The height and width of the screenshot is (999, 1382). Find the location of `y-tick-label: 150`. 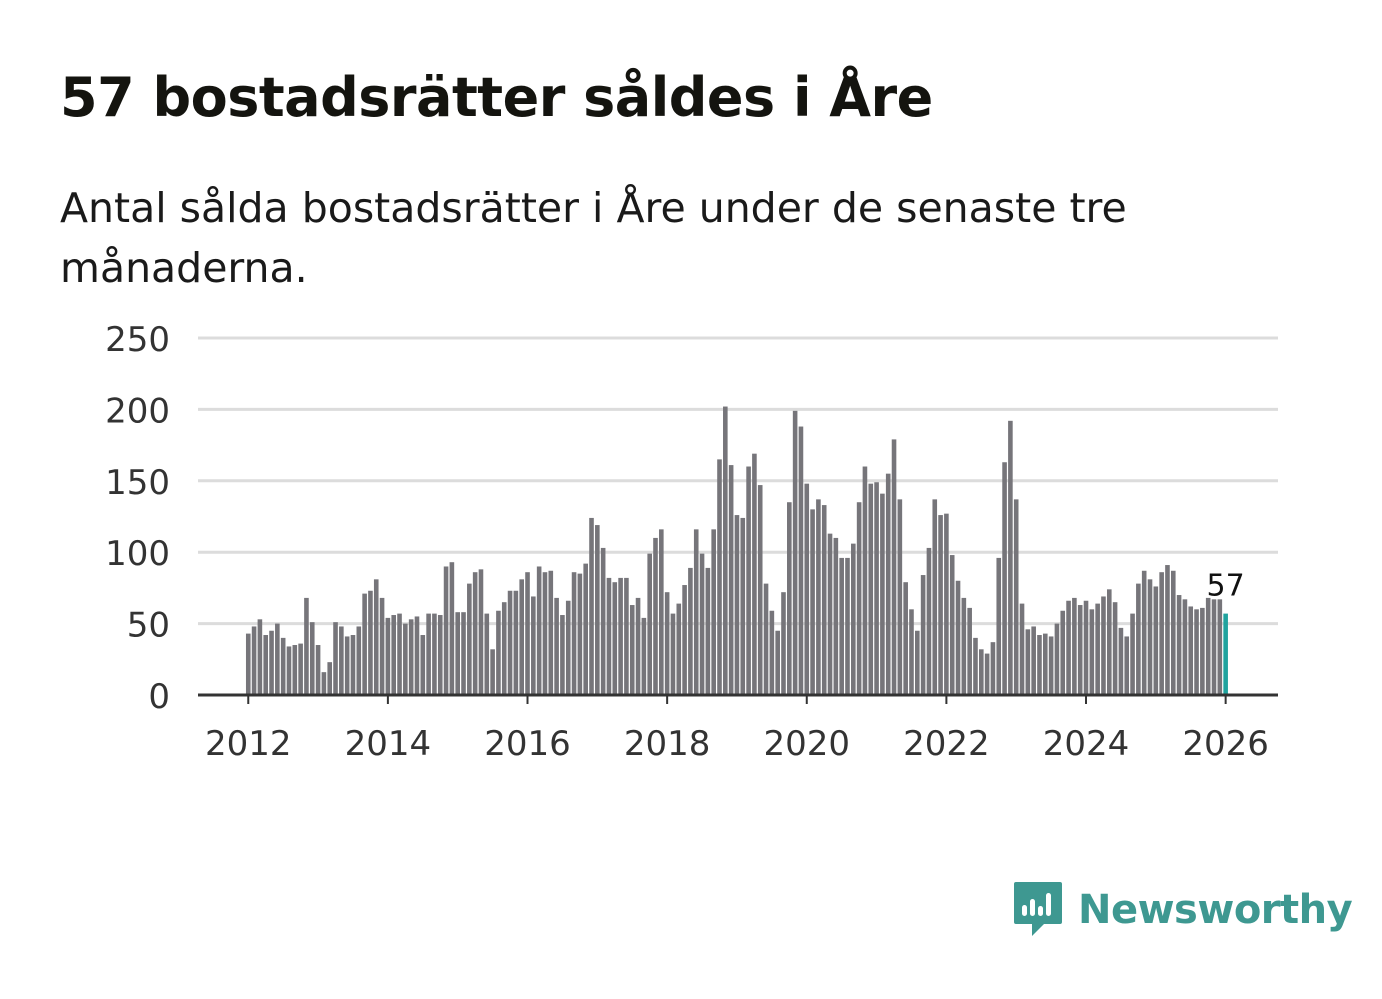

y-tick-label: 150 is located at coordinates (137, 483).